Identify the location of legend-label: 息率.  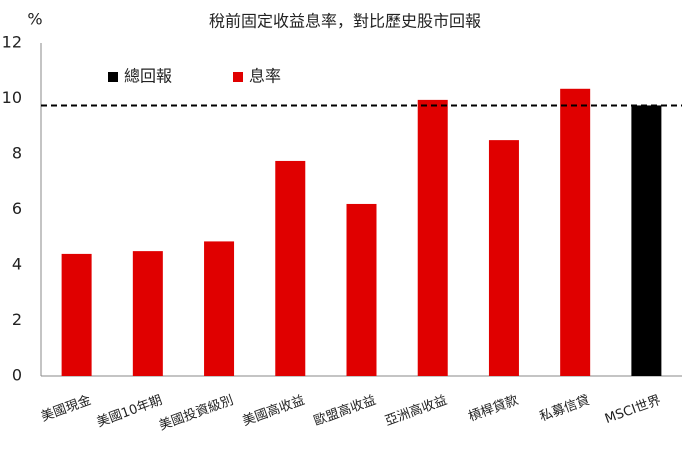
(265, 76).